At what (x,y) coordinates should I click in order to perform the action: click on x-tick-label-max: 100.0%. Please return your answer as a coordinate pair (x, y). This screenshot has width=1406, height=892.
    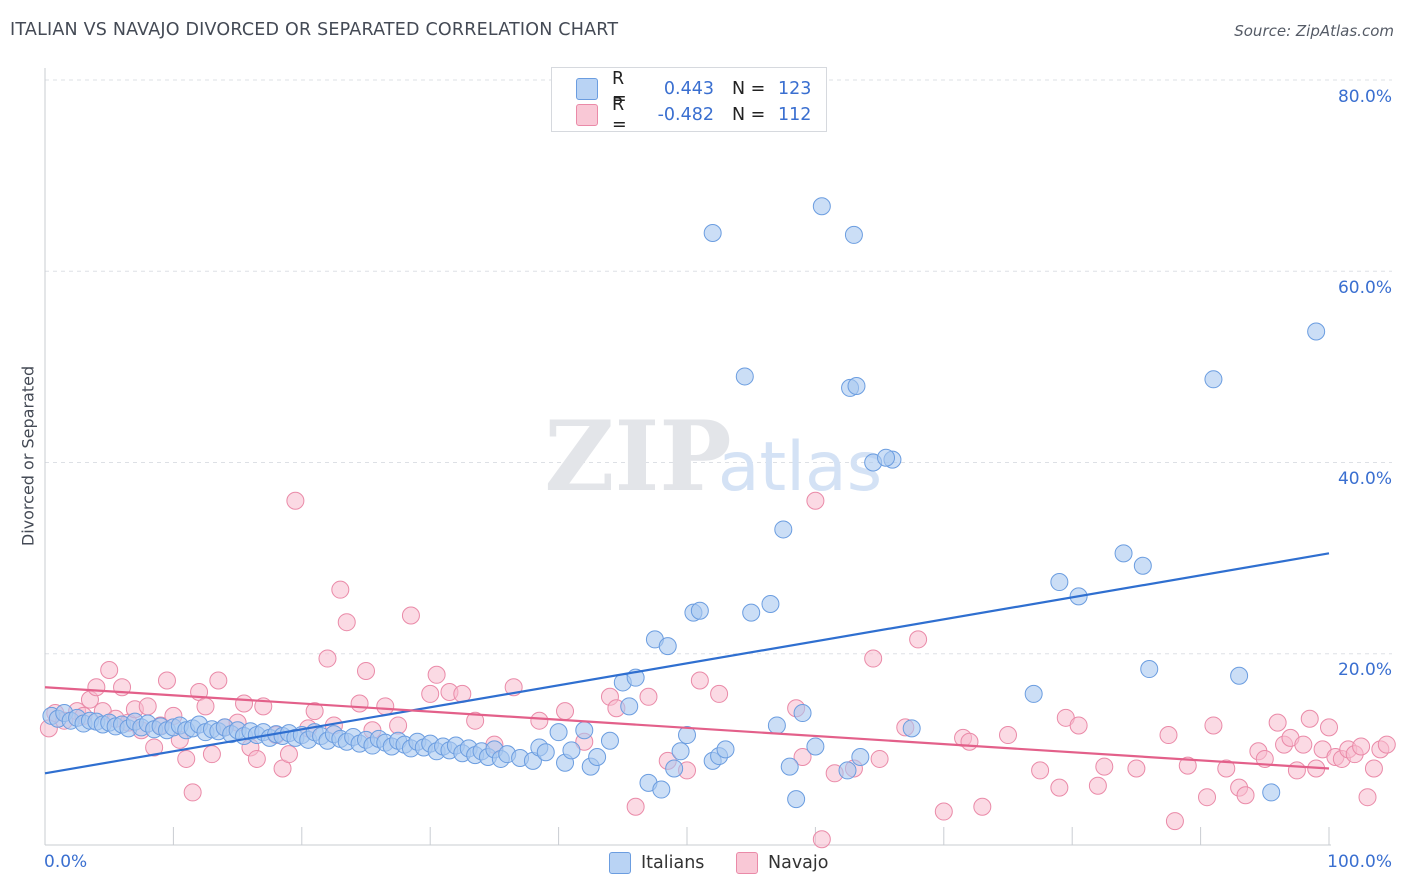
    Looking at the image, I should click on (1359, 862).